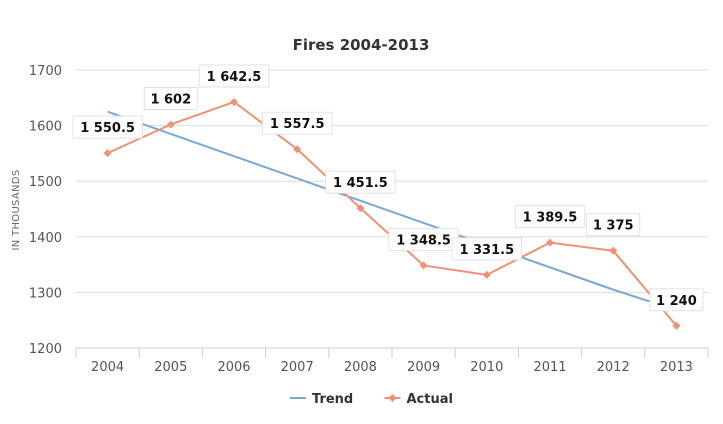 The height and width of the screenshot is (424, 723). I want to click on data-label-text: 1 602, so click(170, 99).